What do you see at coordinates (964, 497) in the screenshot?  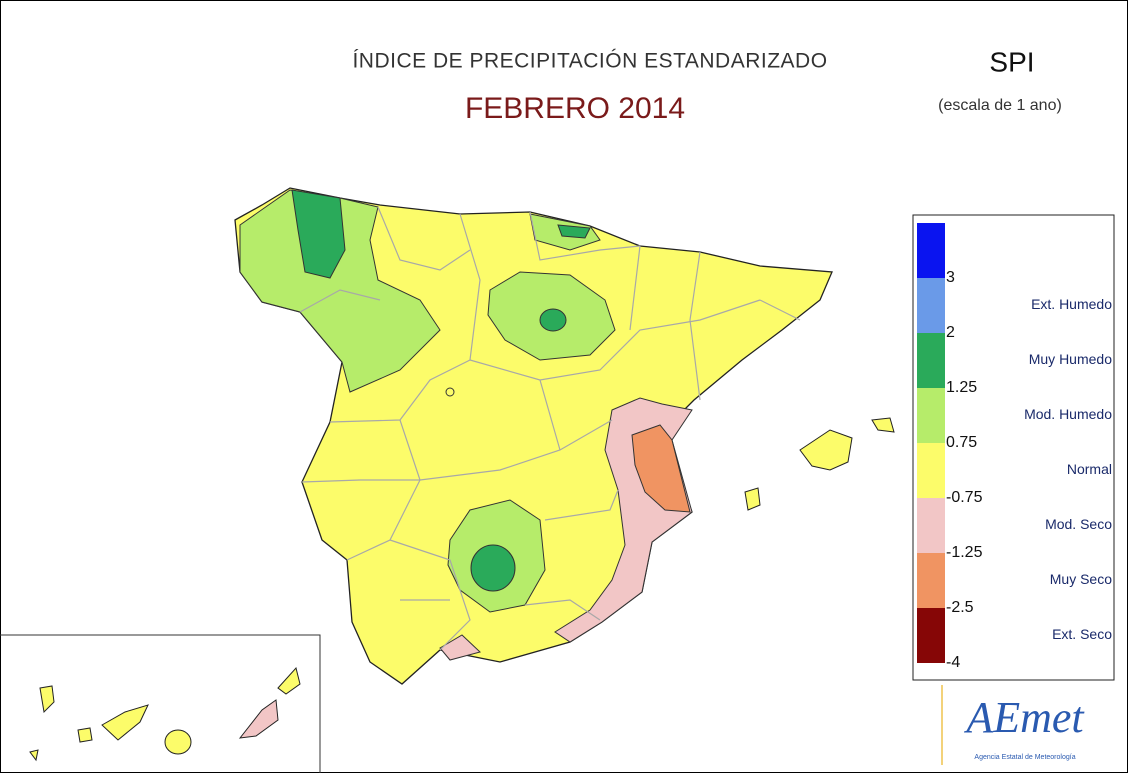 I see `legend-break: -0.75` at bounding box center [964, 497].